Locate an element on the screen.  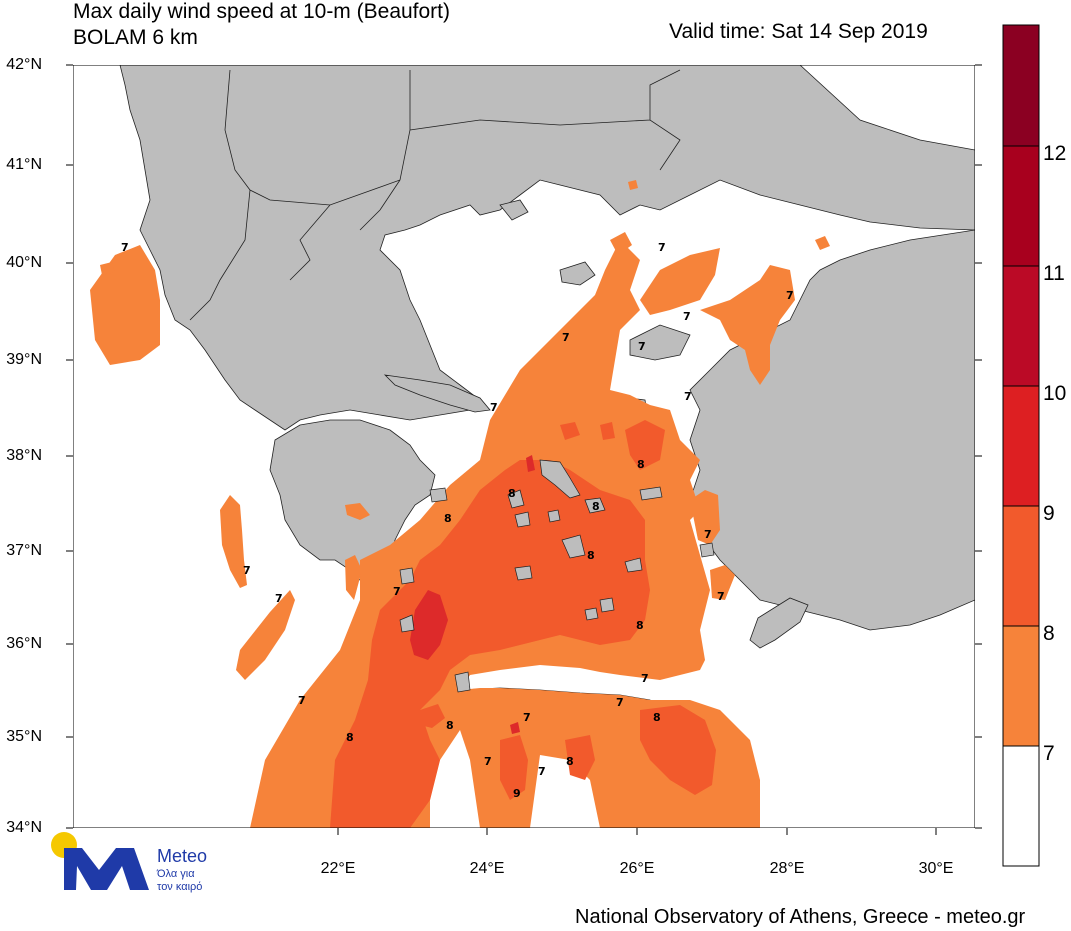
lon-label-28: 28°E is located at coordinates (787, 868).